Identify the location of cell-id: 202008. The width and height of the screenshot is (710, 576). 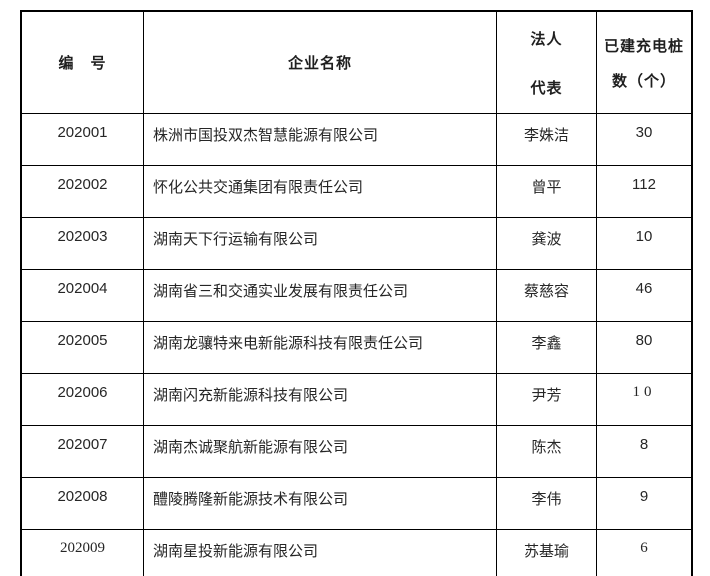
(82, 496).